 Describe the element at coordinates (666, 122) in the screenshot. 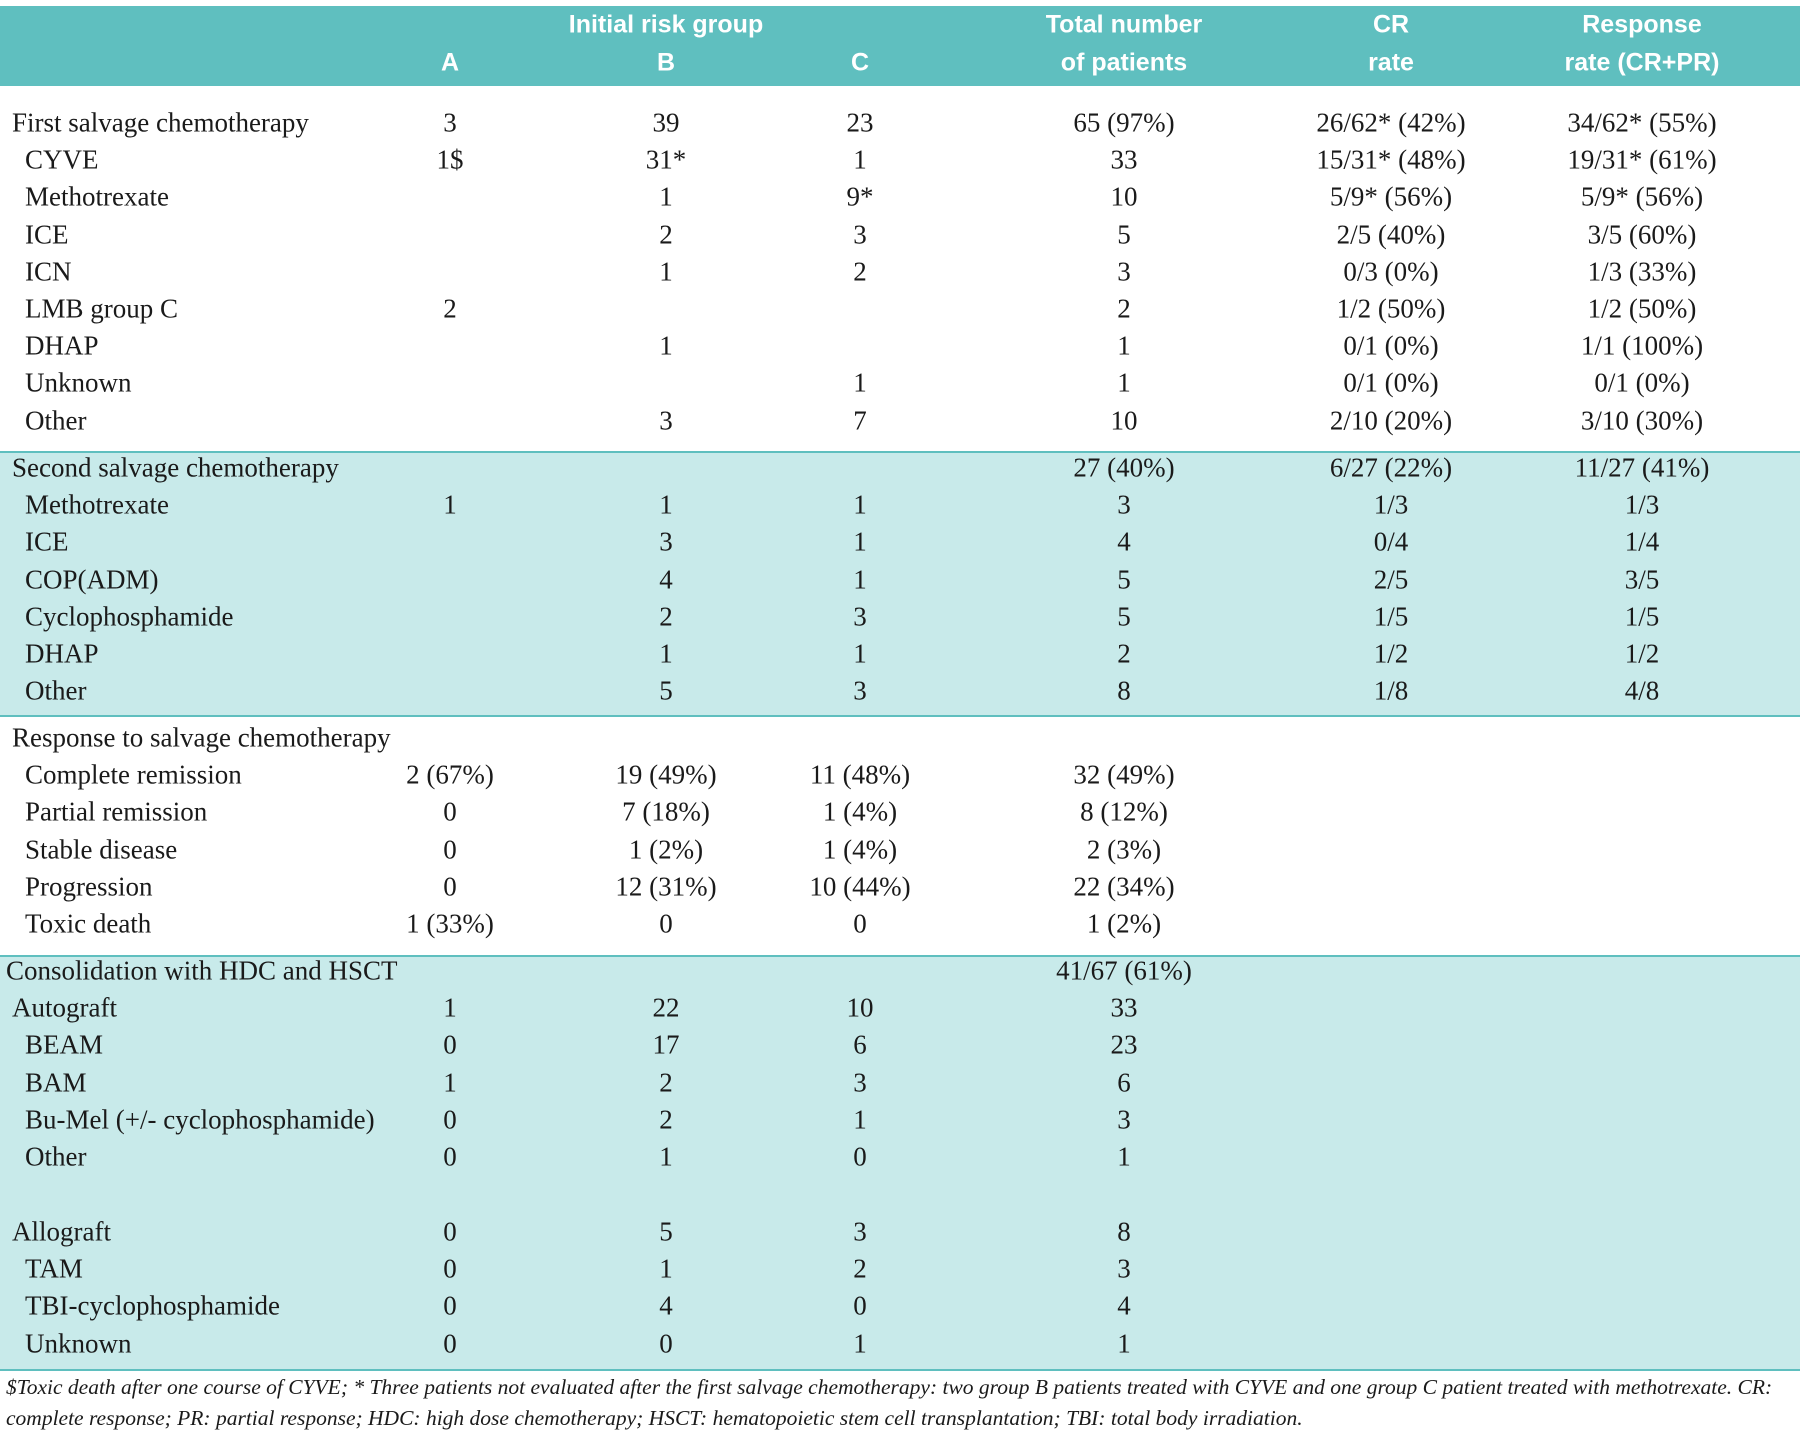

I see `table-cell: 39` at that location.